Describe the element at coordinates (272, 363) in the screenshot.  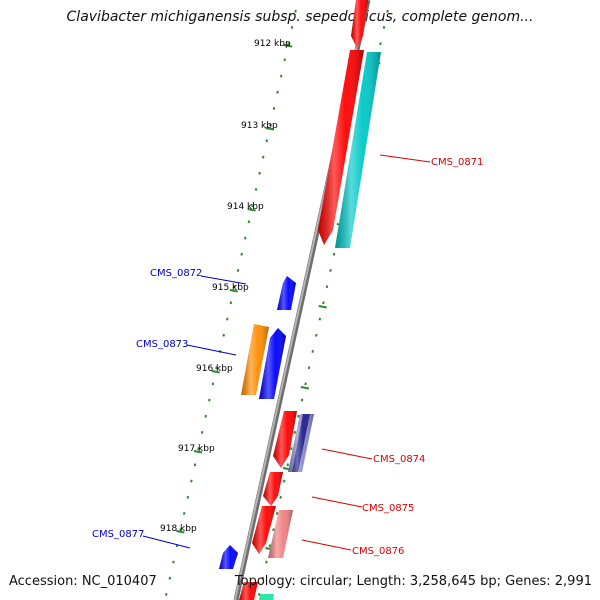
I see `gene-blue-mid` at that location.